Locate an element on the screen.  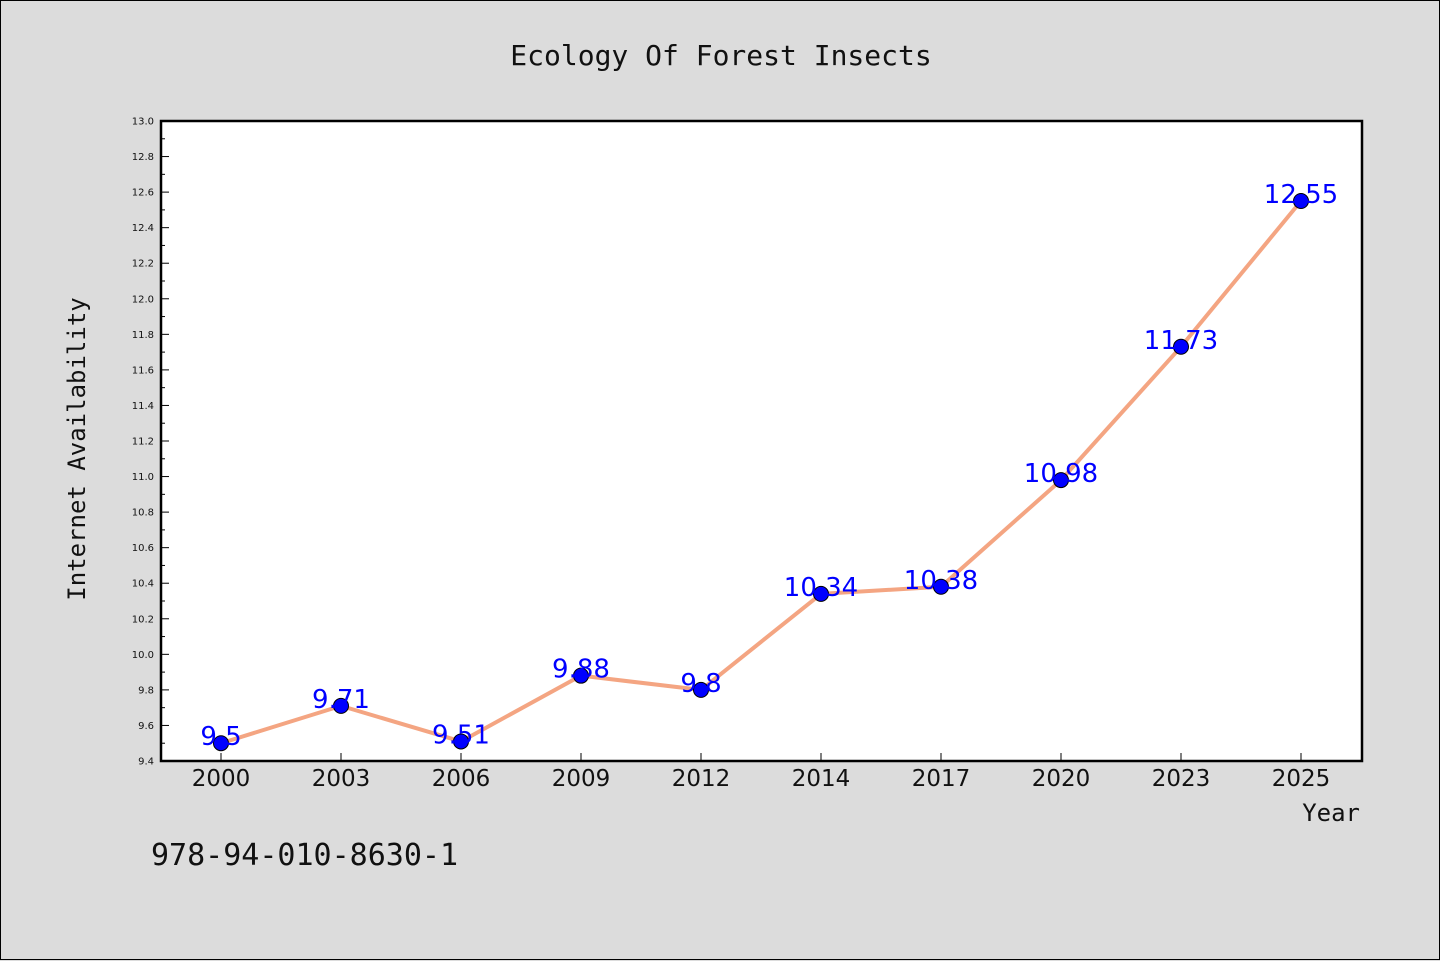
x-tick-label: 2014 is located at coordinates (821, 779).